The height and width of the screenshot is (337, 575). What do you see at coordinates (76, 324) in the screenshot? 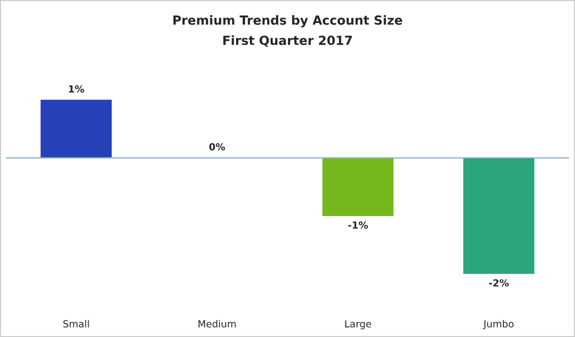
I see `x-tick-label: Small` at bounding box center [76, 324].